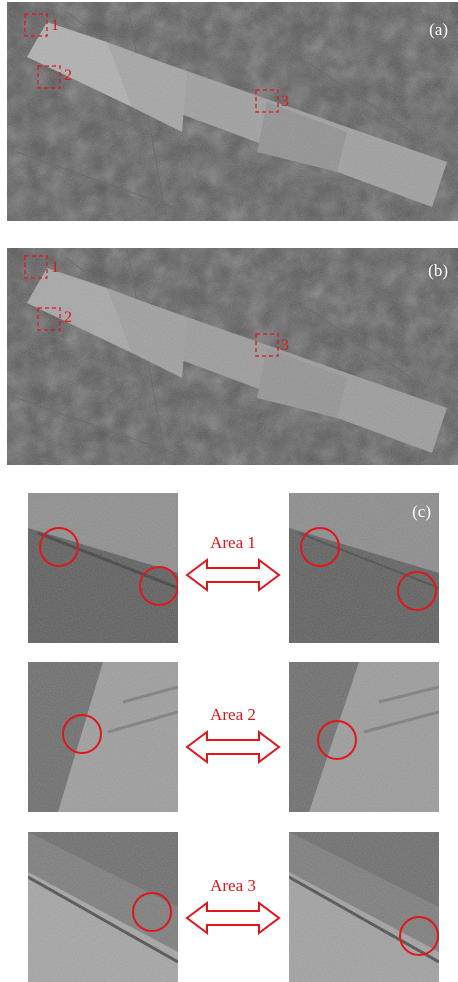  What do you see at coordinates (438, 270) in the screenshot?
I see `panel-b-label: (b)` at bounding box center [438, 270].